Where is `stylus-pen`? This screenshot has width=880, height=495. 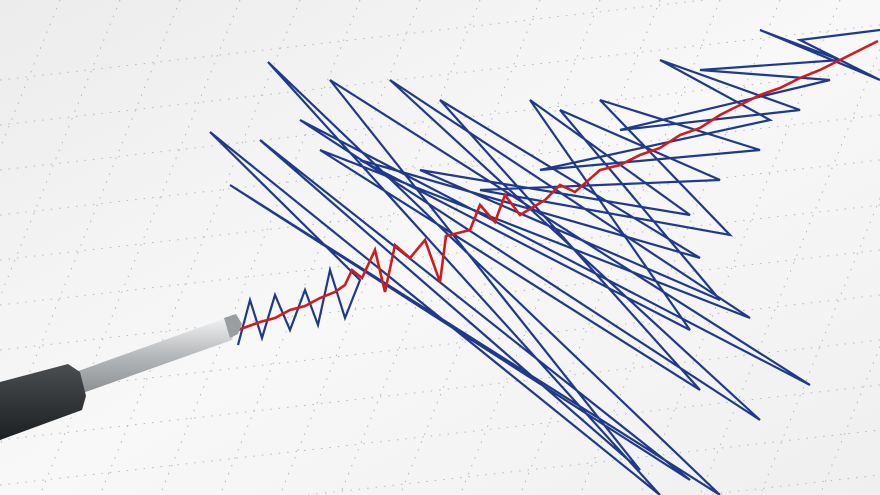 stylus-pen is located at coordinates (121, 377).